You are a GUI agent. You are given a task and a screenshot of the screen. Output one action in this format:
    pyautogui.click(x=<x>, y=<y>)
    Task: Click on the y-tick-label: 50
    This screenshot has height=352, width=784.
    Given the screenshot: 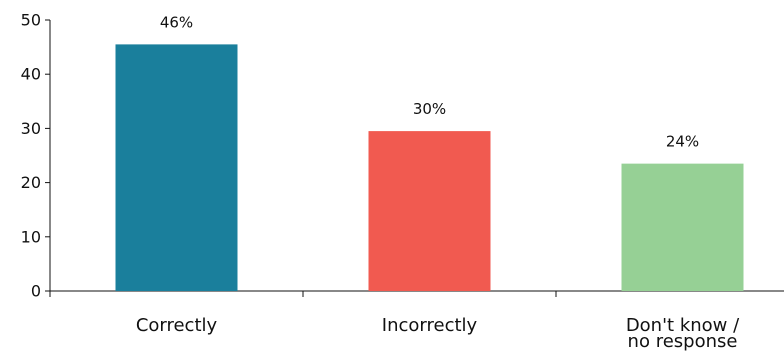 What is the action you would take?
    pyautogui.click(x=31, y=20)
    